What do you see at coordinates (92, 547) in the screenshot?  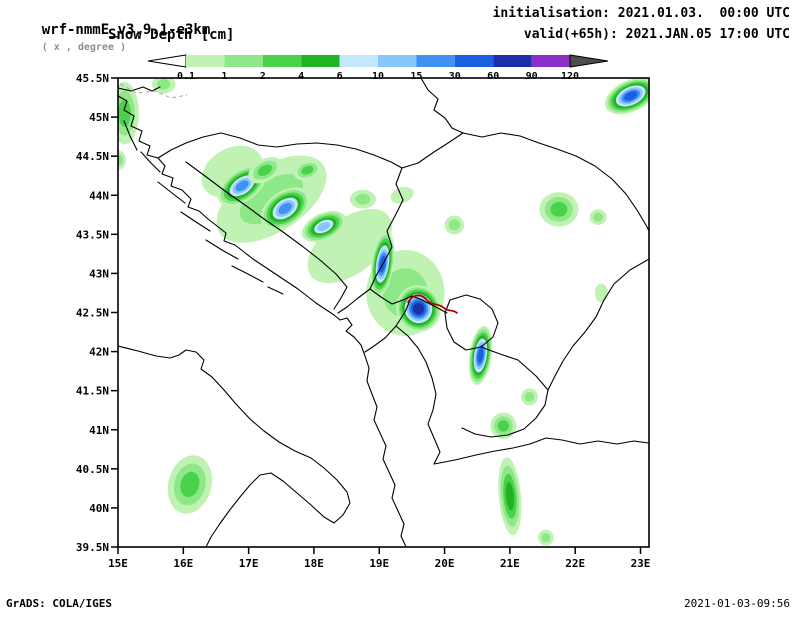 I see `y-tick-label: 39.5N` at bounding box center [92, 547].